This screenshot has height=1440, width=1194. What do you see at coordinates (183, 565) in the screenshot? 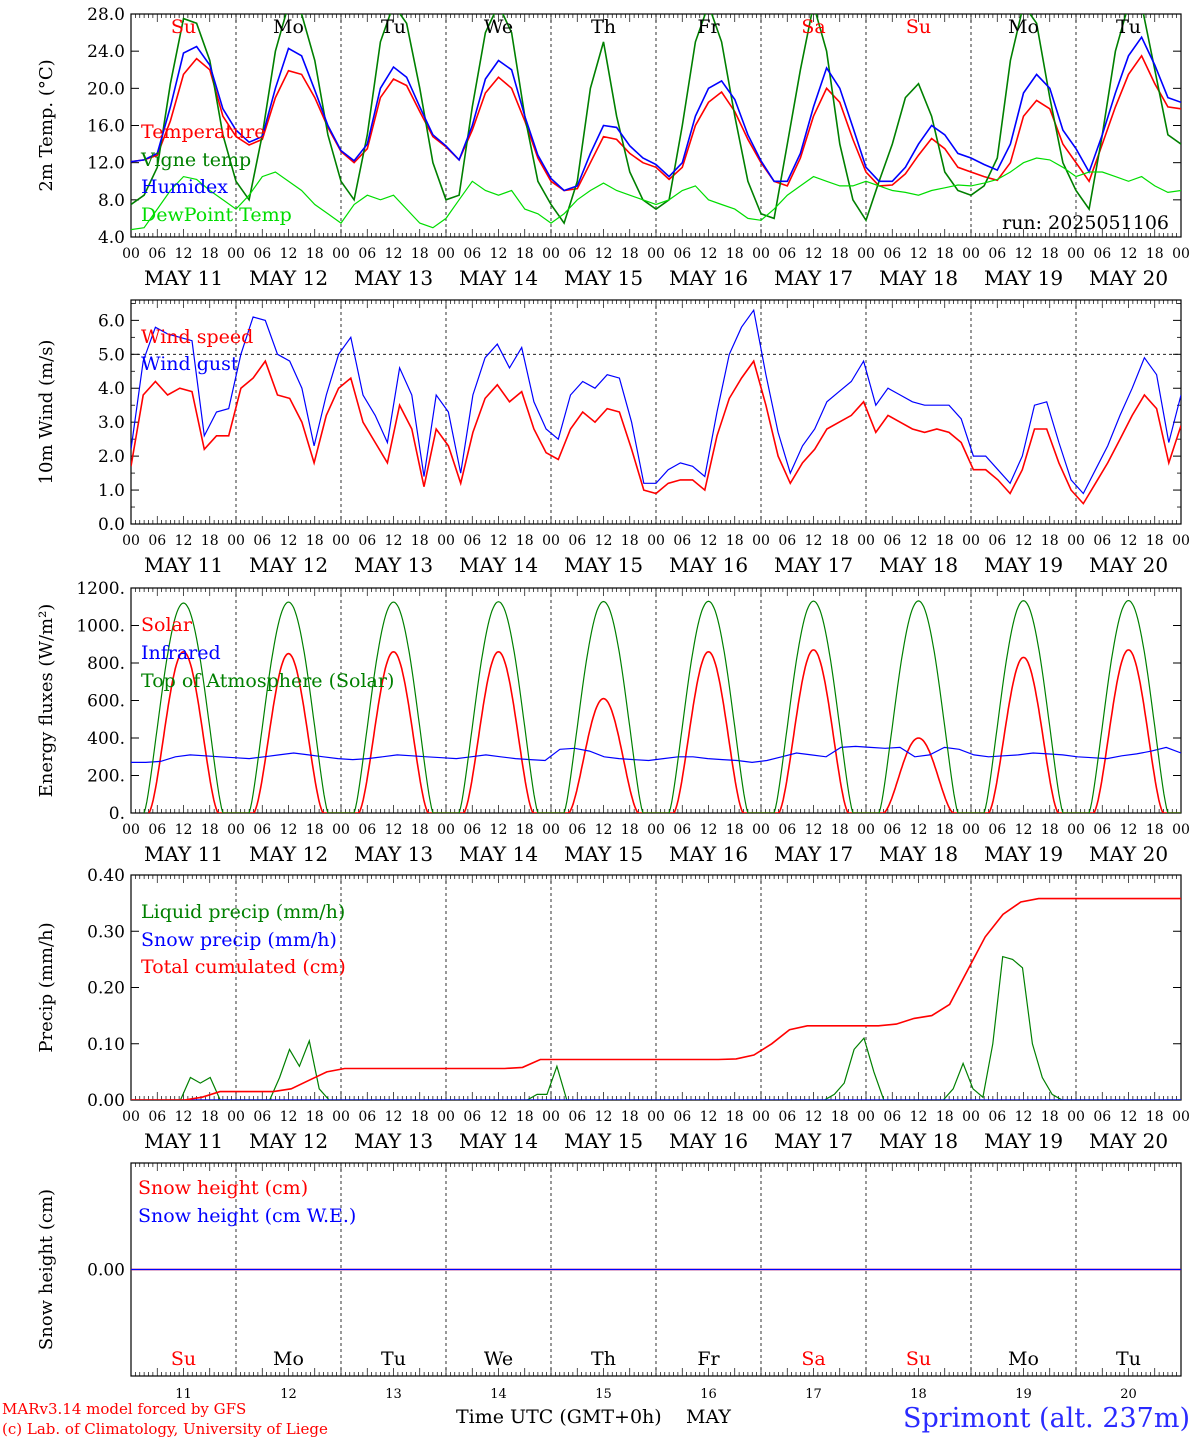
I see `date-label: MAY 11` at bounding box center [183, 565].